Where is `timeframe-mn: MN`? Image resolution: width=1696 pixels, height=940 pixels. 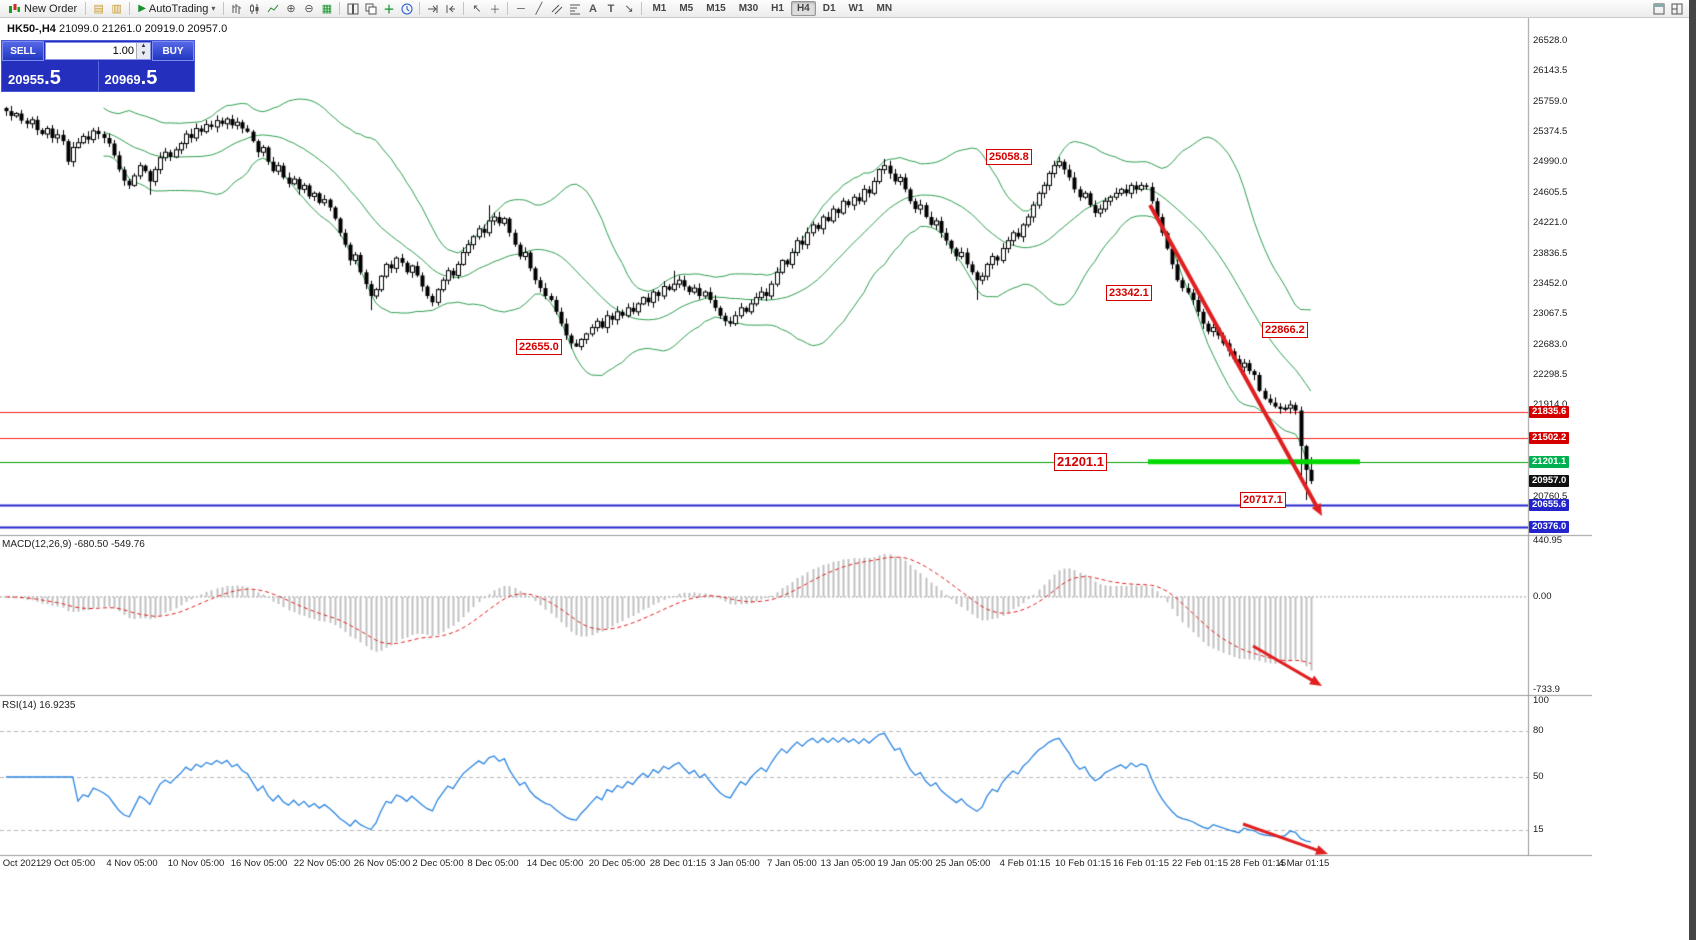
timeframe-mn: MN is located at coordinates (884, 8).